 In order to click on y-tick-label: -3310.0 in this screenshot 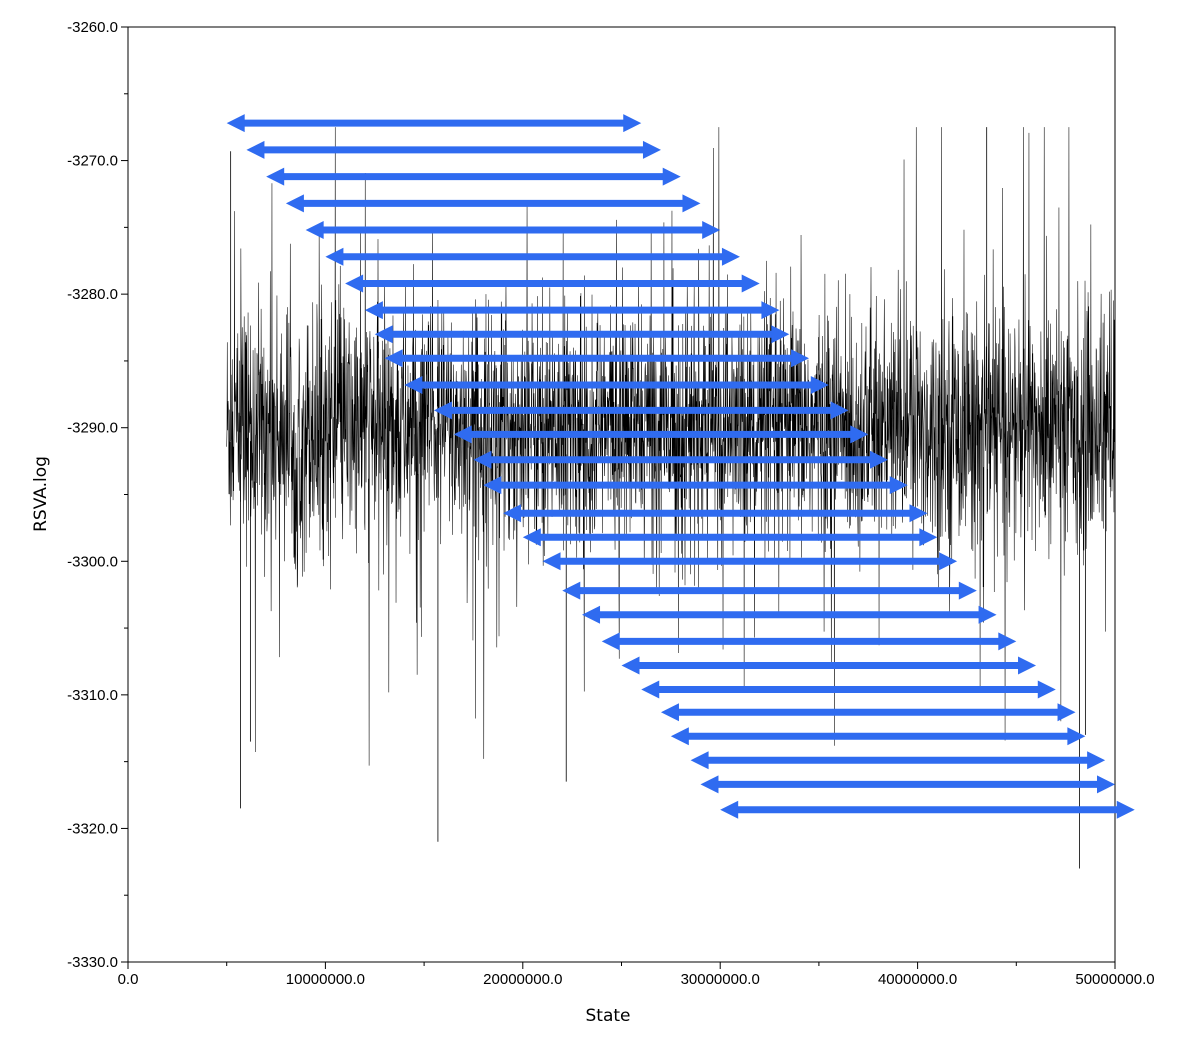, I will do `click(92, 695)`.